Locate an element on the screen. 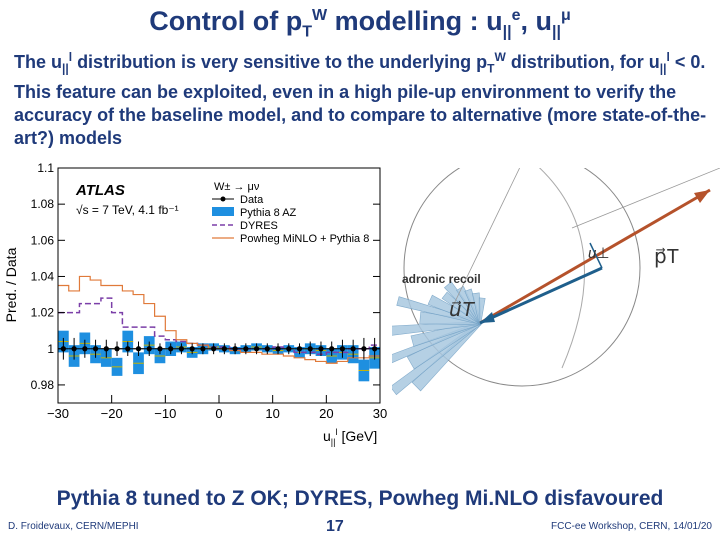 The height and width of the screenshot is (540, 720). pT-label: p⃗T is located at coordinates (666, 257).